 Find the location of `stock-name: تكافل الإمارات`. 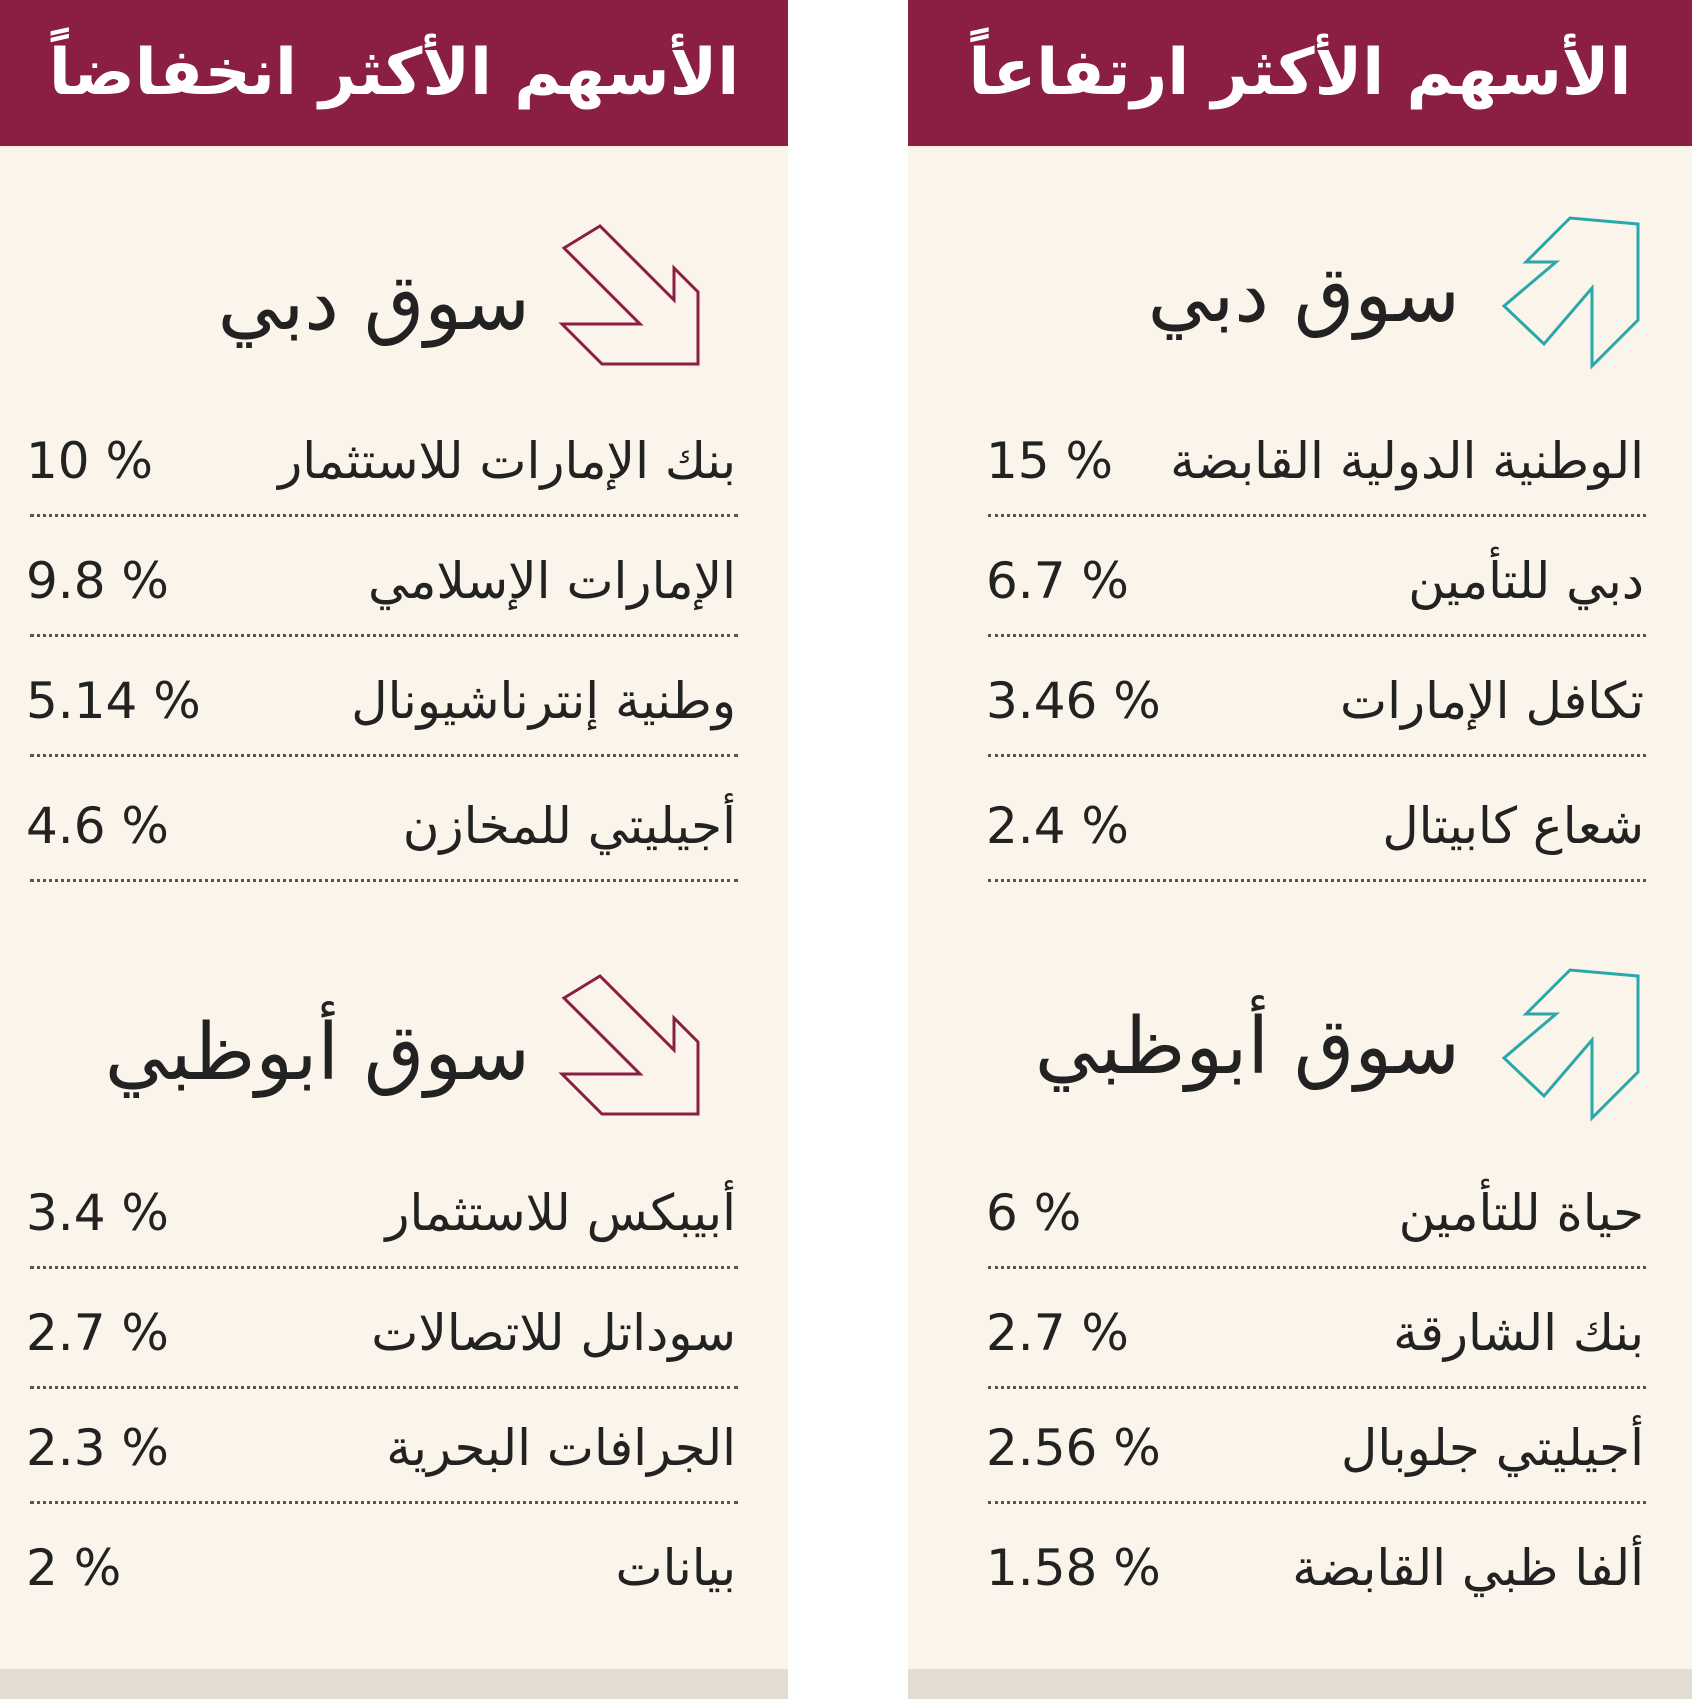

stock-name: تكافل الإمارات is located at coordinates (1492, 701).